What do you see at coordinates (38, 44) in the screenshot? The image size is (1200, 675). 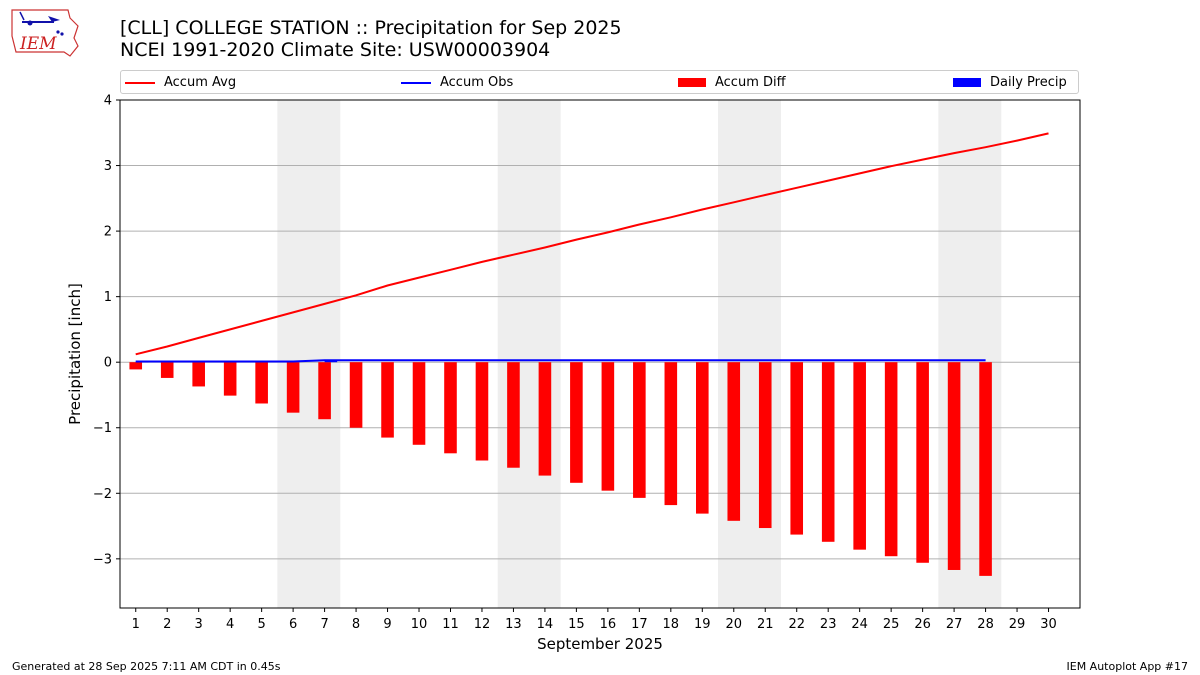 I see `logo-text: IEM` at bounding box center [38, 44].